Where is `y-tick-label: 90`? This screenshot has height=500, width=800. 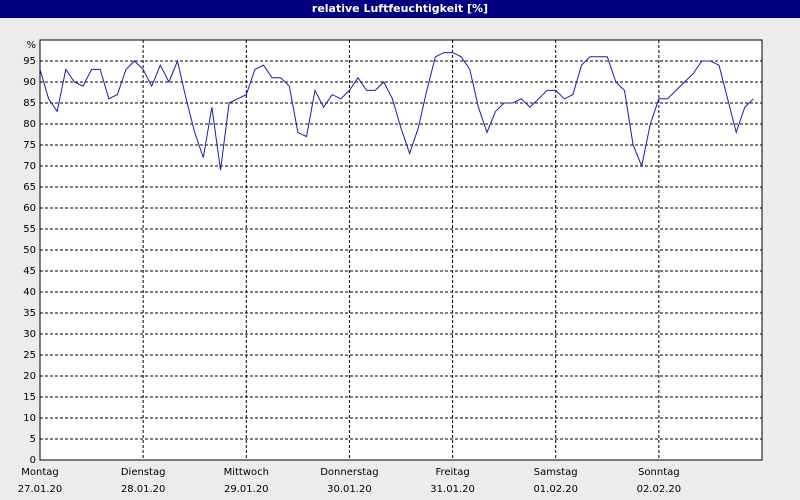 y-tick-label: 90 is located at coordinates (29, 82).